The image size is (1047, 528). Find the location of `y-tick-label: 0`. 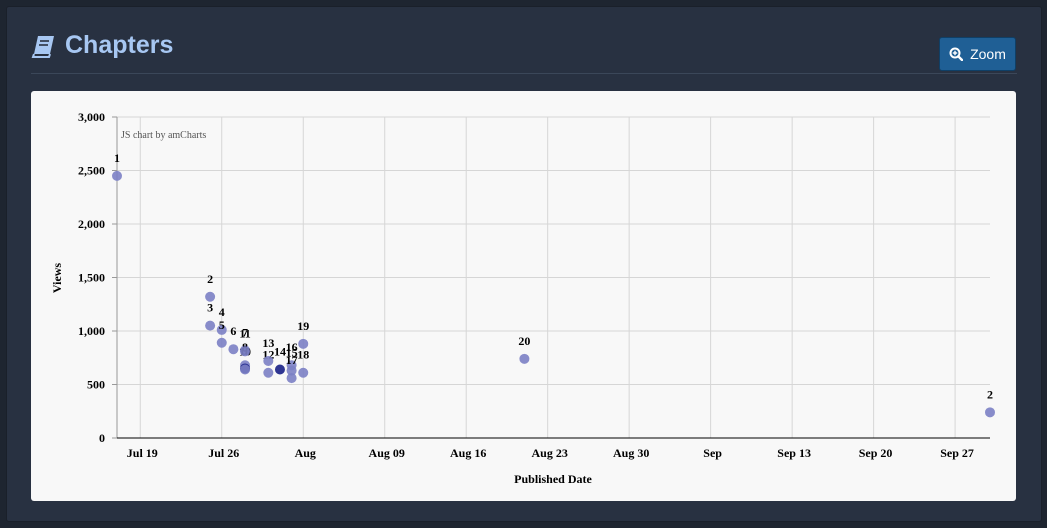

y-tick-label: 0 is located at coordinates (102, 438).